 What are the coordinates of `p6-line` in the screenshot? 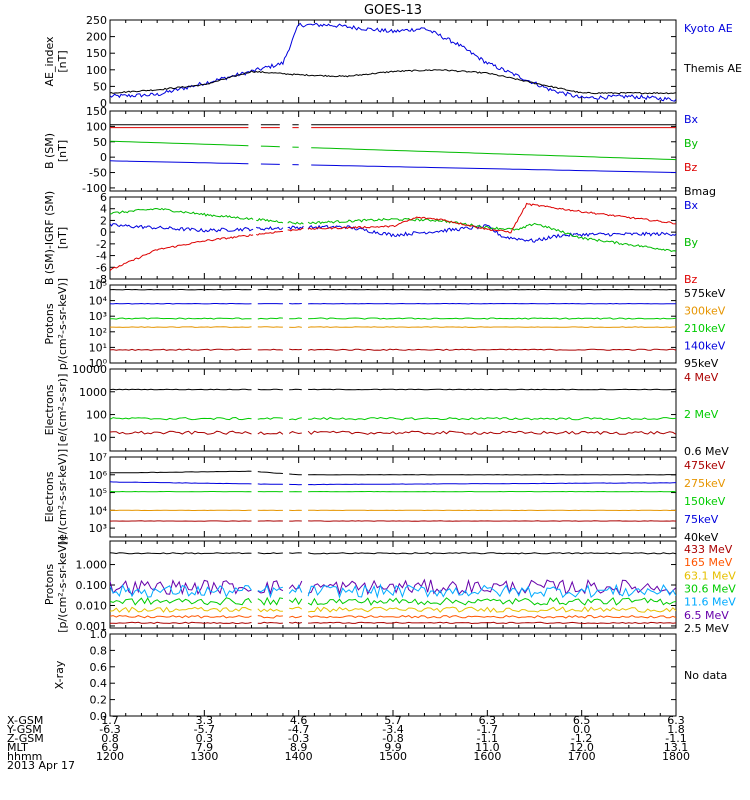 It's located at (393, 587).